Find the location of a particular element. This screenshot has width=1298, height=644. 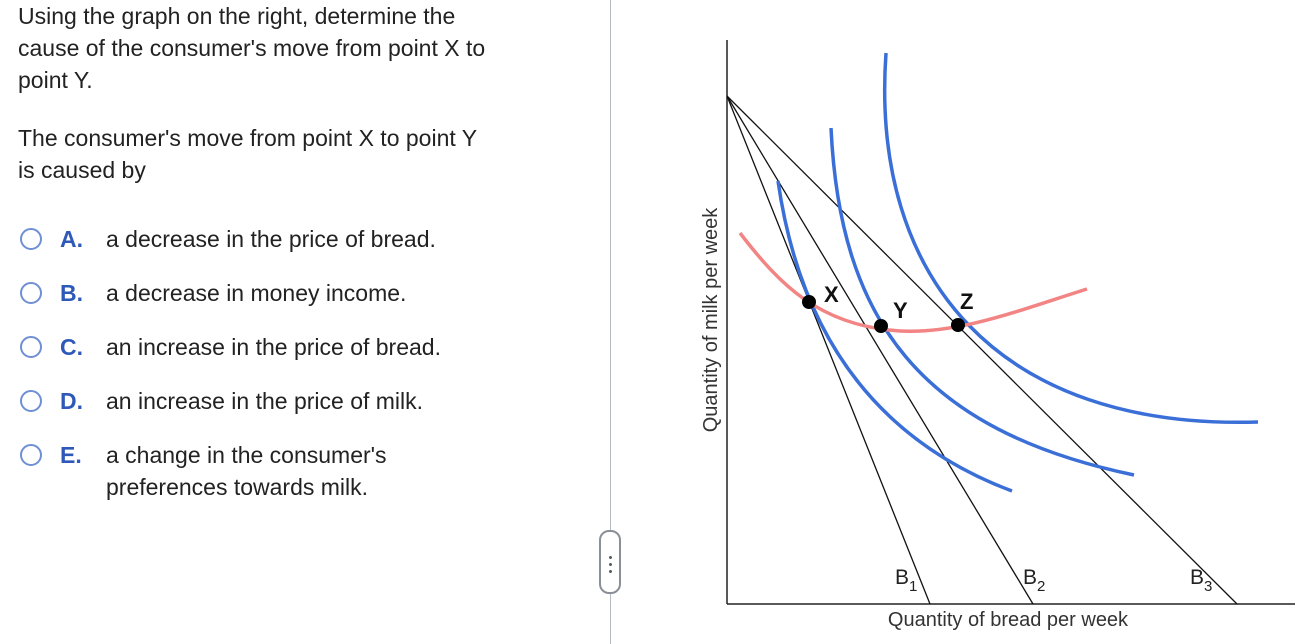

option-text: a decrease in money income. is located at coordinates (336, 293).